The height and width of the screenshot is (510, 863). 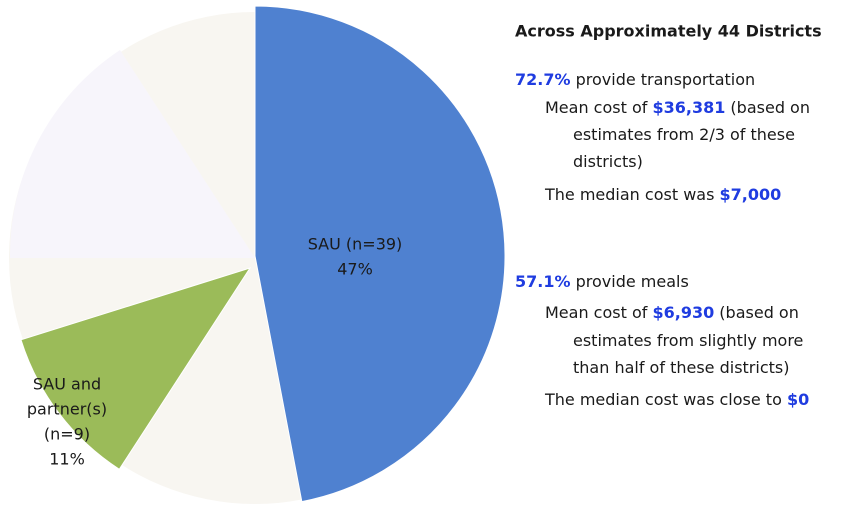 I want to click on heading: Across Approximately 44 Districts, so click(x=668, y=31).